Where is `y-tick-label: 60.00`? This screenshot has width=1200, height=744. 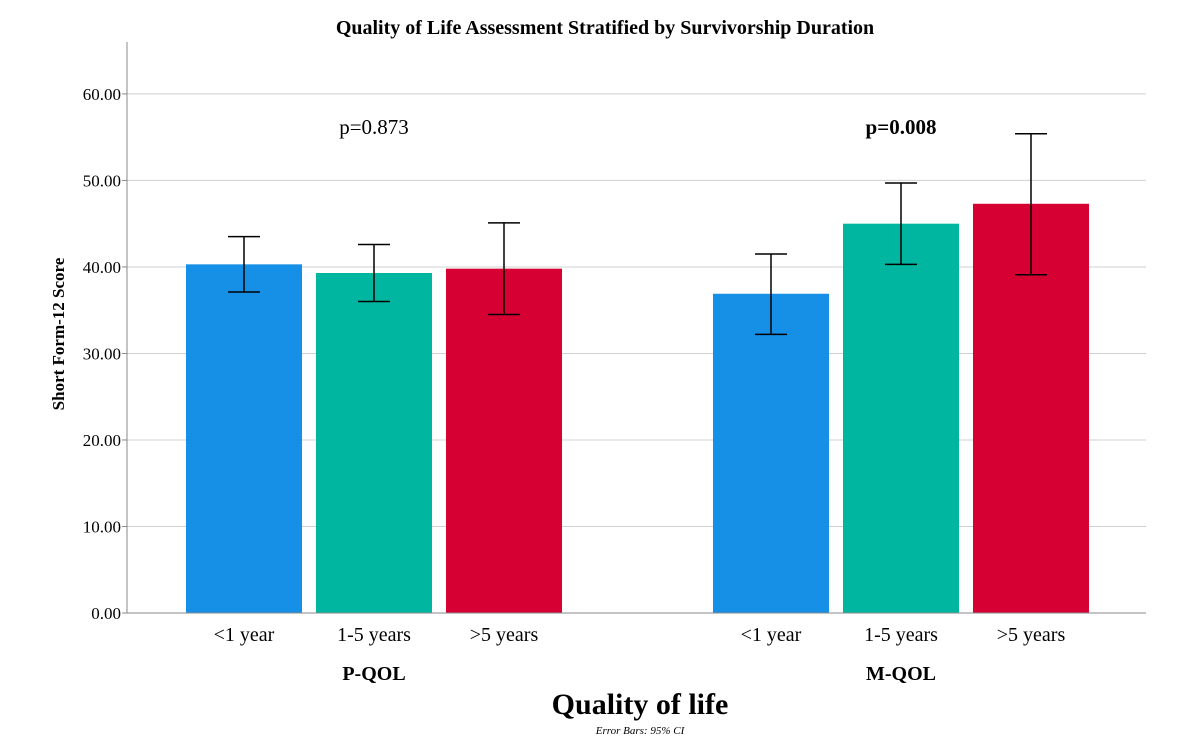 y-tick-label: 60.00 is located at coordinates (102, 94).